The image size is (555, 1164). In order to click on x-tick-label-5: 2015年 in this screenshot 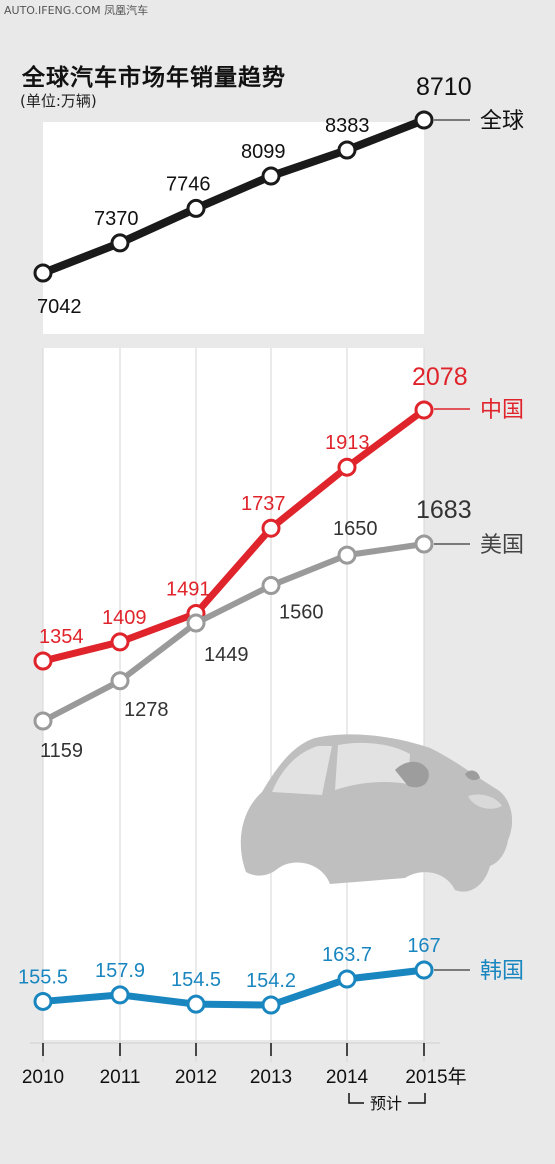, I will do `click(435, 1077)`.